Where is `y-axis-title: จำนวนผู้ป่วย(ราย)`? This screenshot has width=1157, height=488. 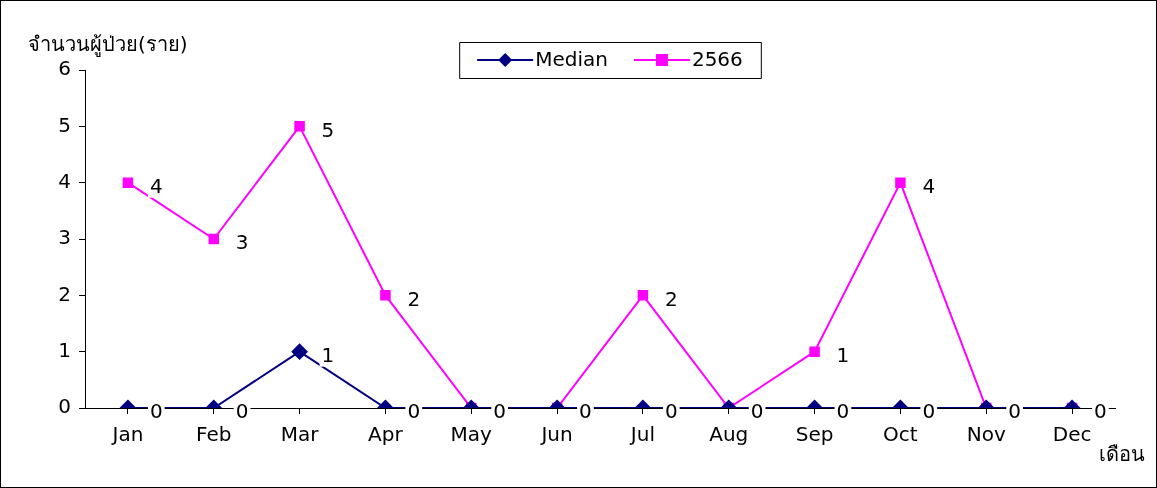 y-axis-title: จำนวนผู้ป่วย(ราย) is located at coordinates (108, 45).